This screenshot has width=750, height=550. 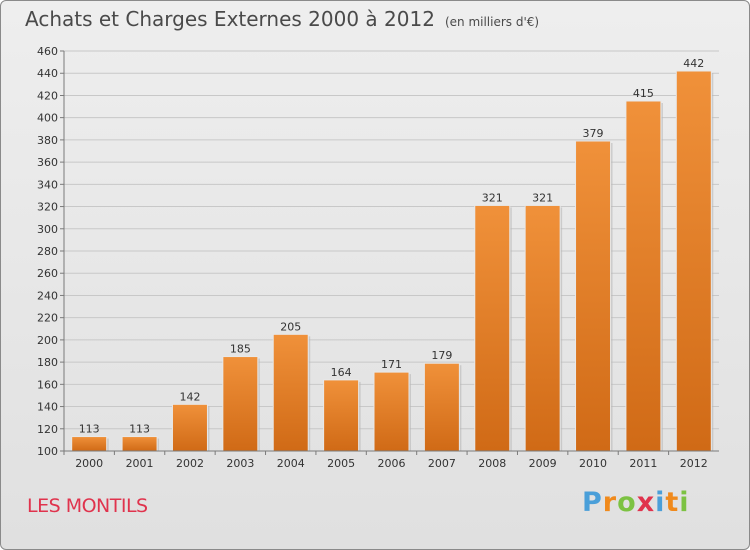 I want to click on y-tick-label: 280, so click(x=47, y=251).